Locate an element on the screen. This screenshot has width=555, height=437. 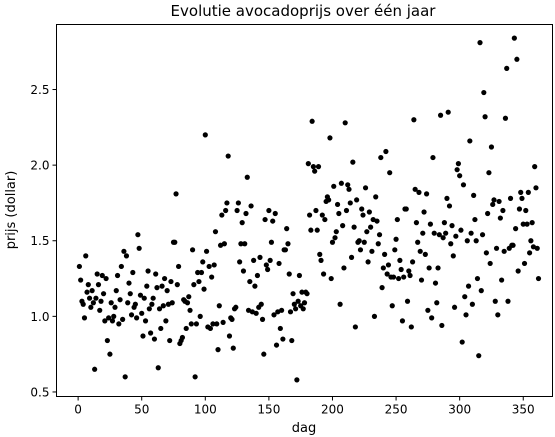
x-axis-ticks: 0 50 100 150 200 250 300 350 is located at coordinates (304, 406).